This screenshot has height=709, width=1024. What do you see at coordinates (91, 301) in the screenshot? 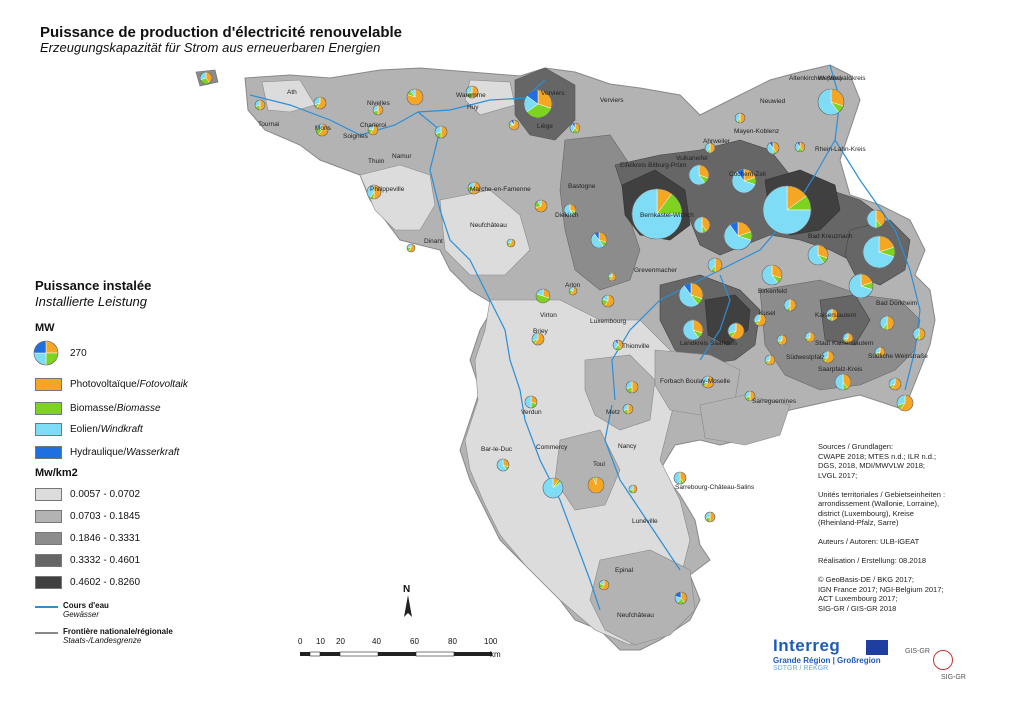
I see `legend-subtitle: Installierte Leistung` at bounding box center [91, 301].